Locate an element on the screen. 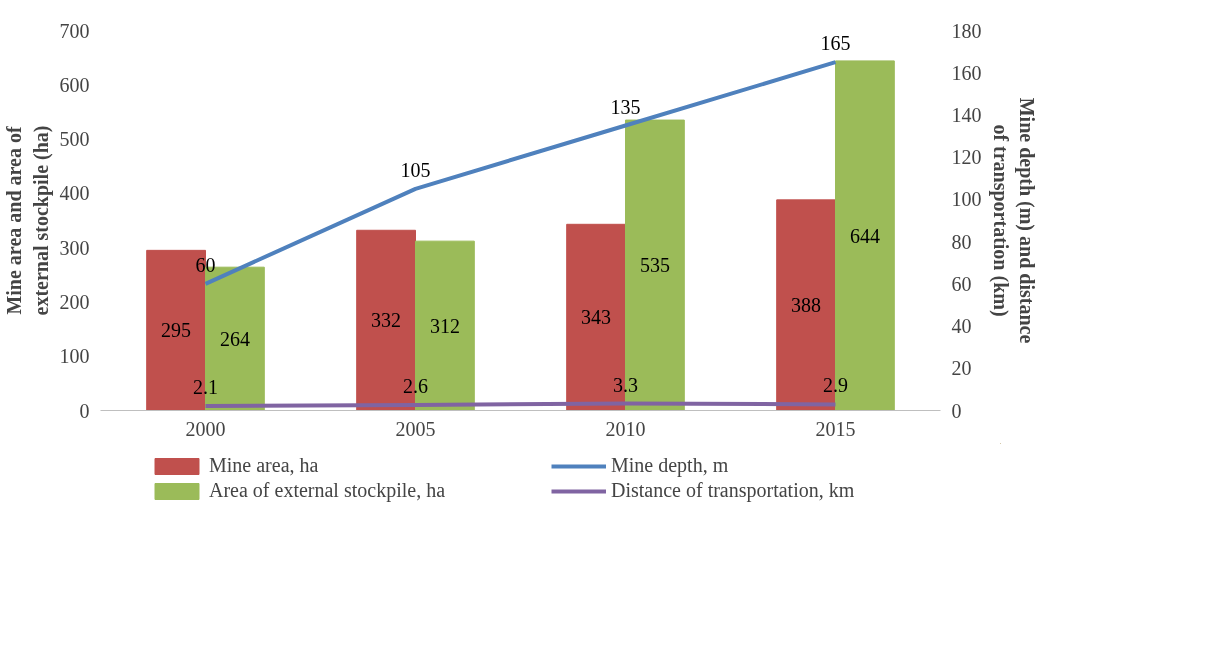  data-label: 388 is located at coordinates (806, 305).